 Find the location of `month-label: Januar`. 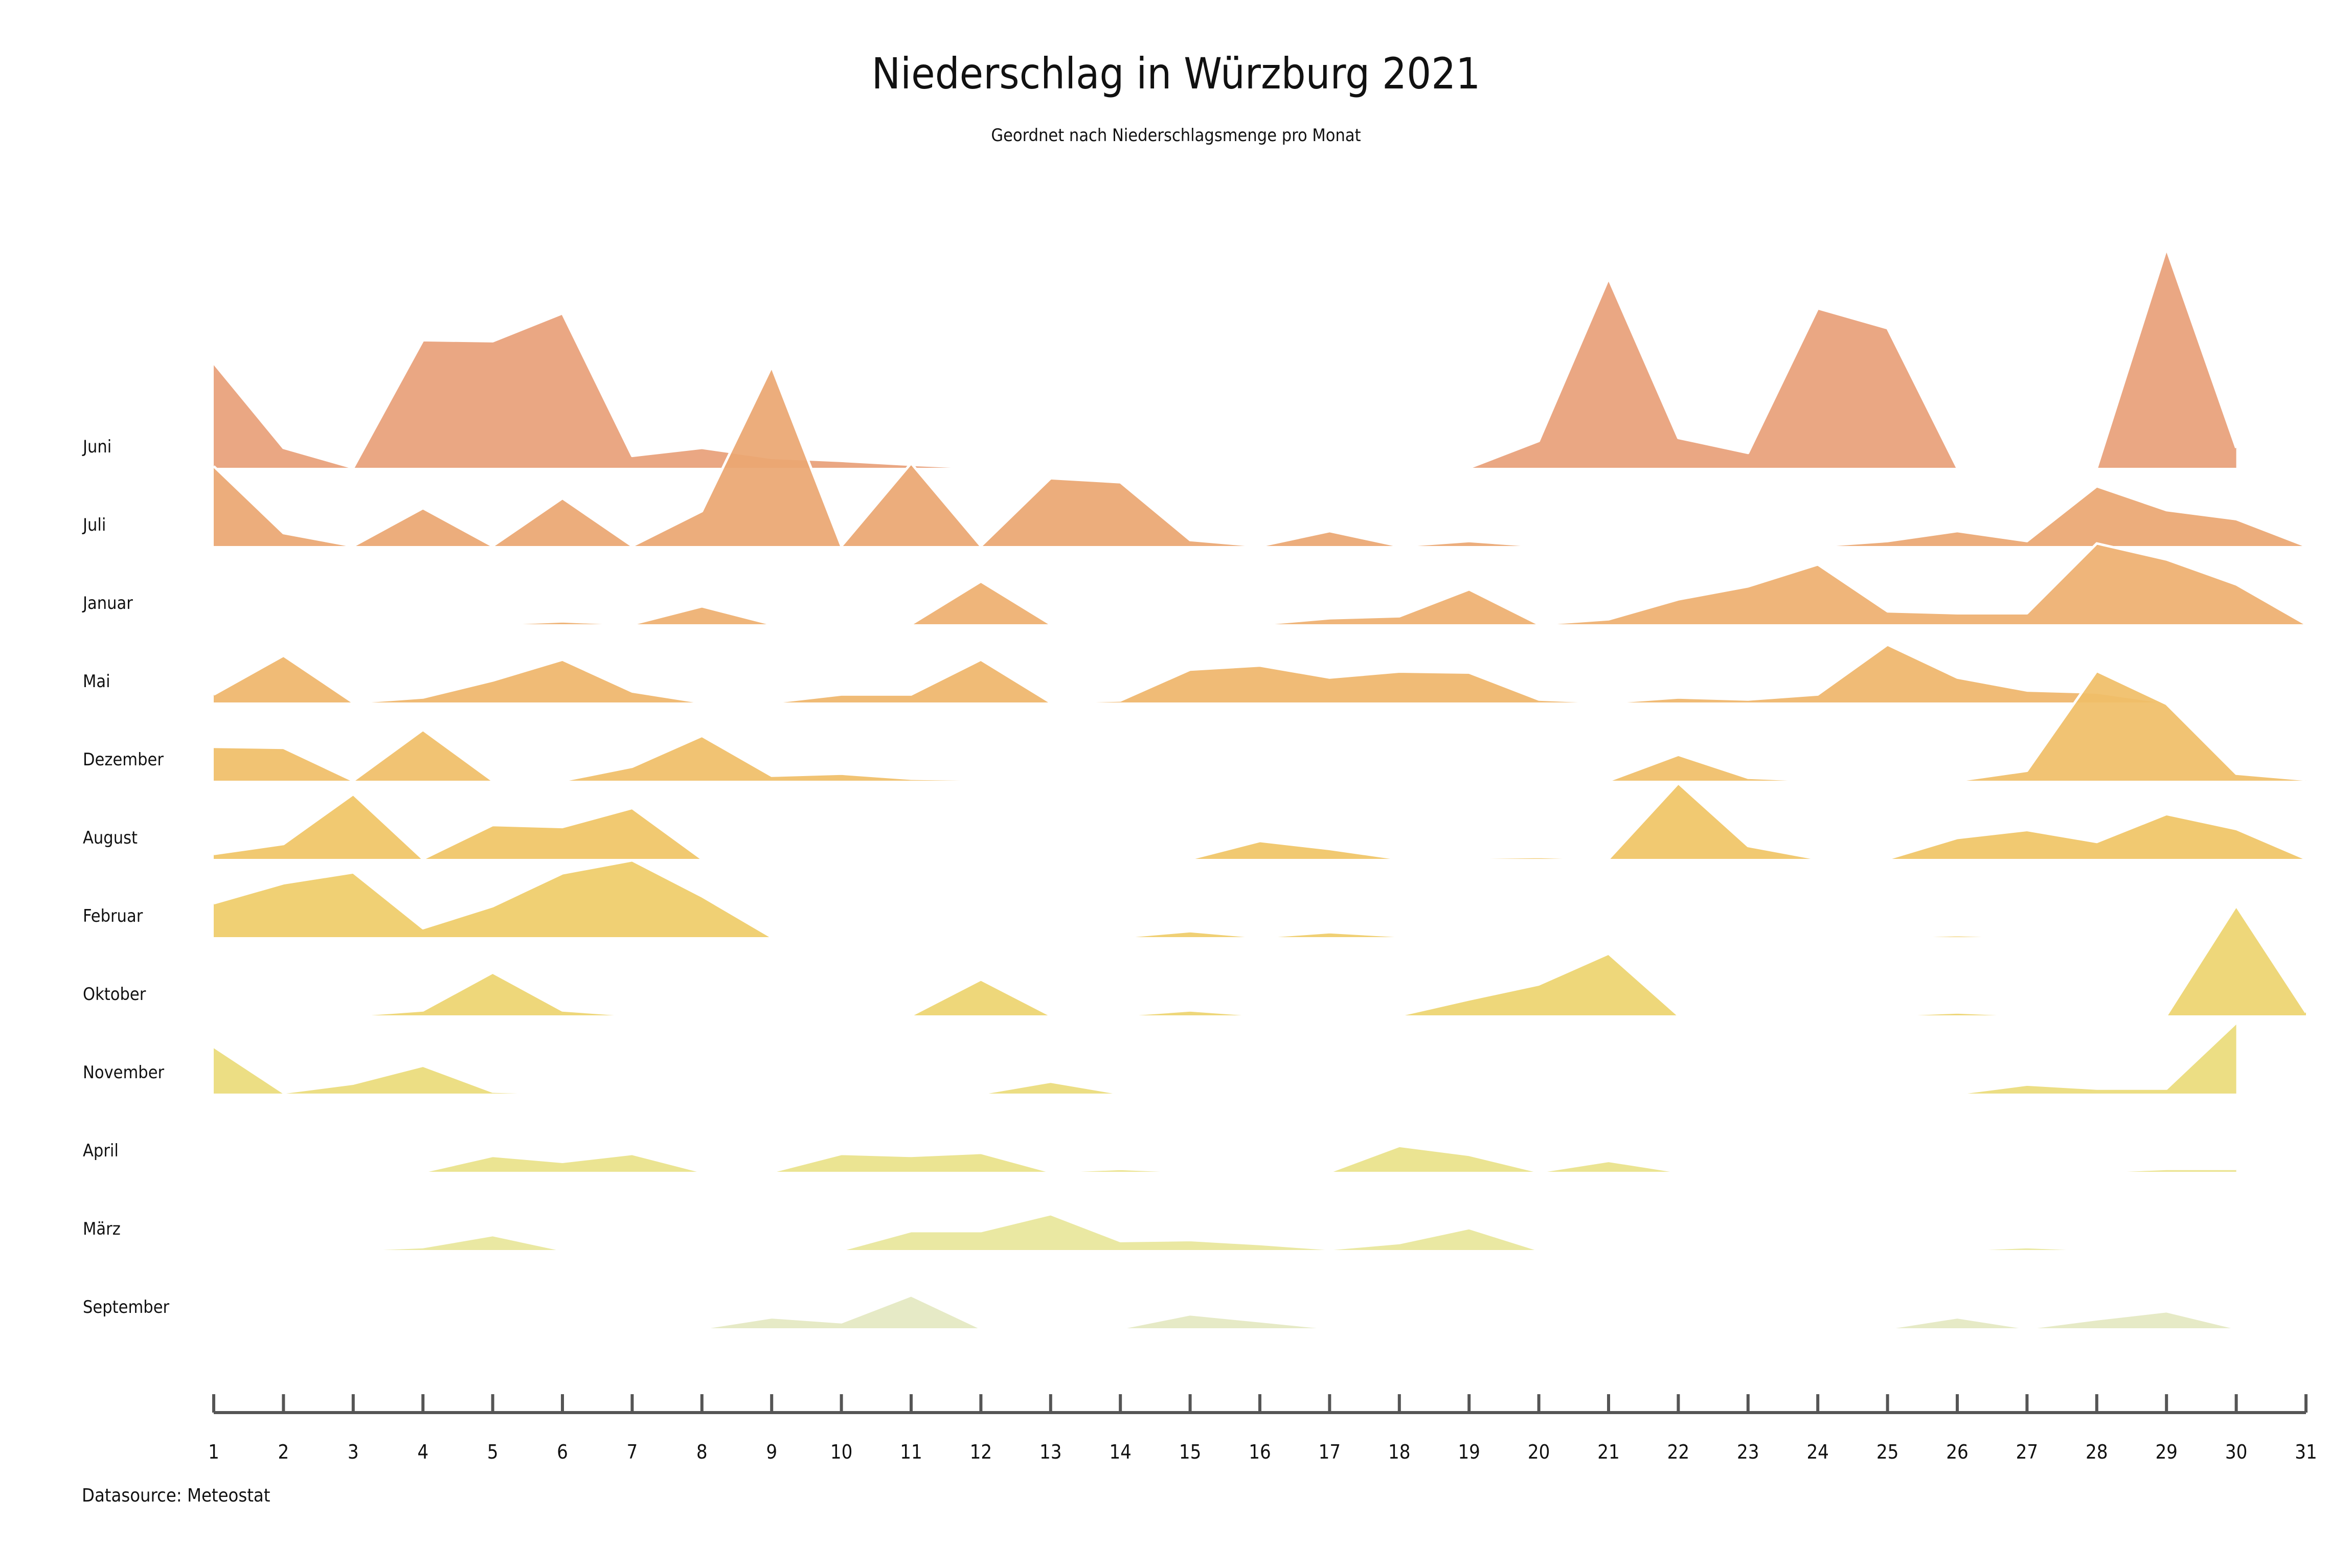

month-label: Januar is located at coordinates (107, 603).